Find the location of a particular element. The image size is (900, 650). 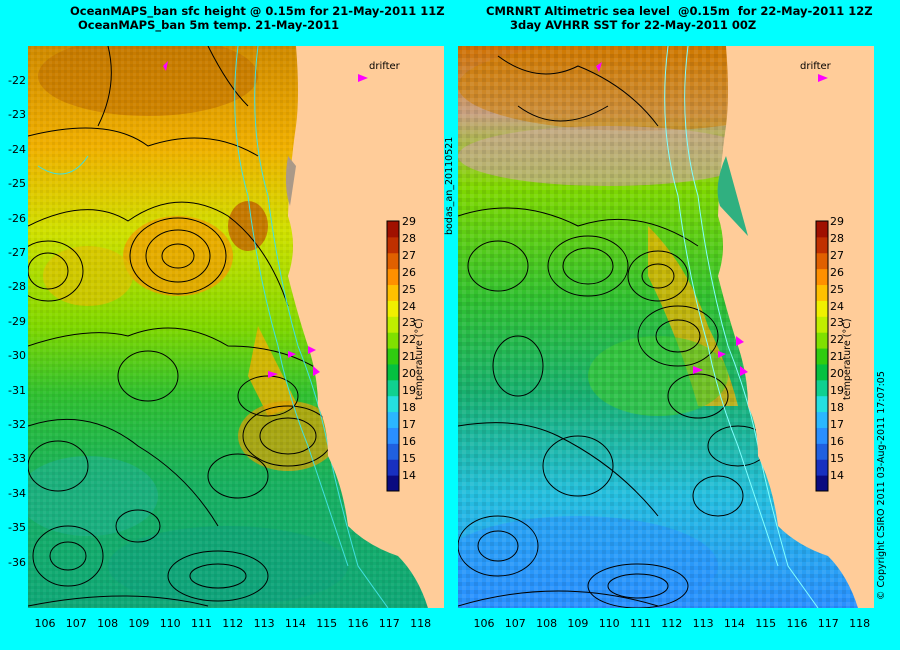

lat-tick: -35 is located at coordinates (17, 528).